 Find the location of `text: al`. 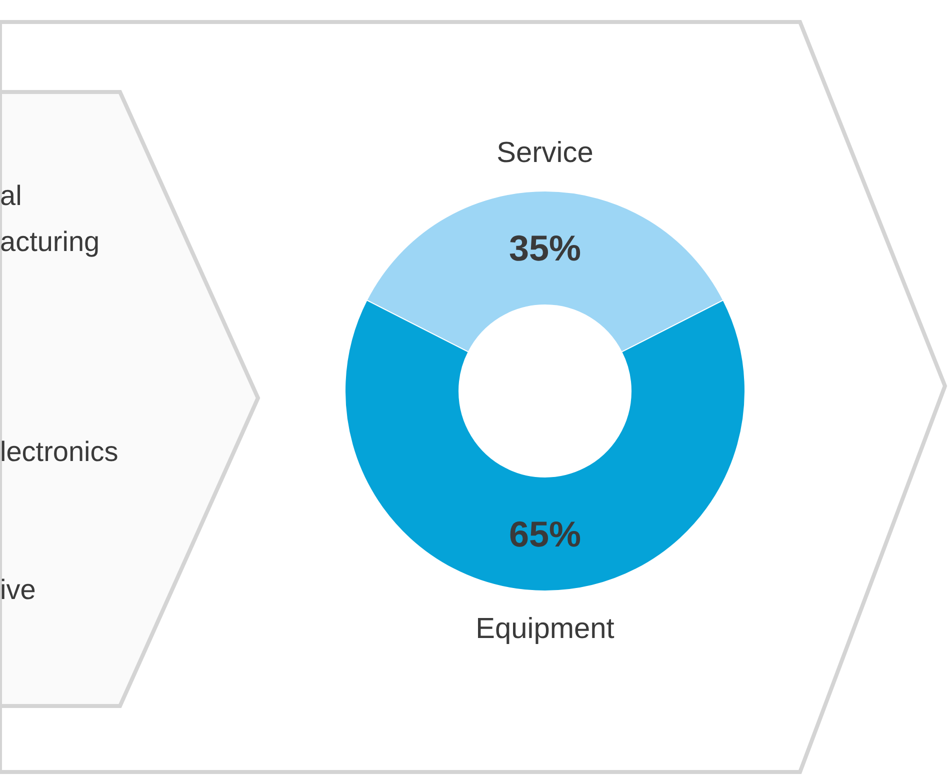

text: al is located at coordinates (11, 196).